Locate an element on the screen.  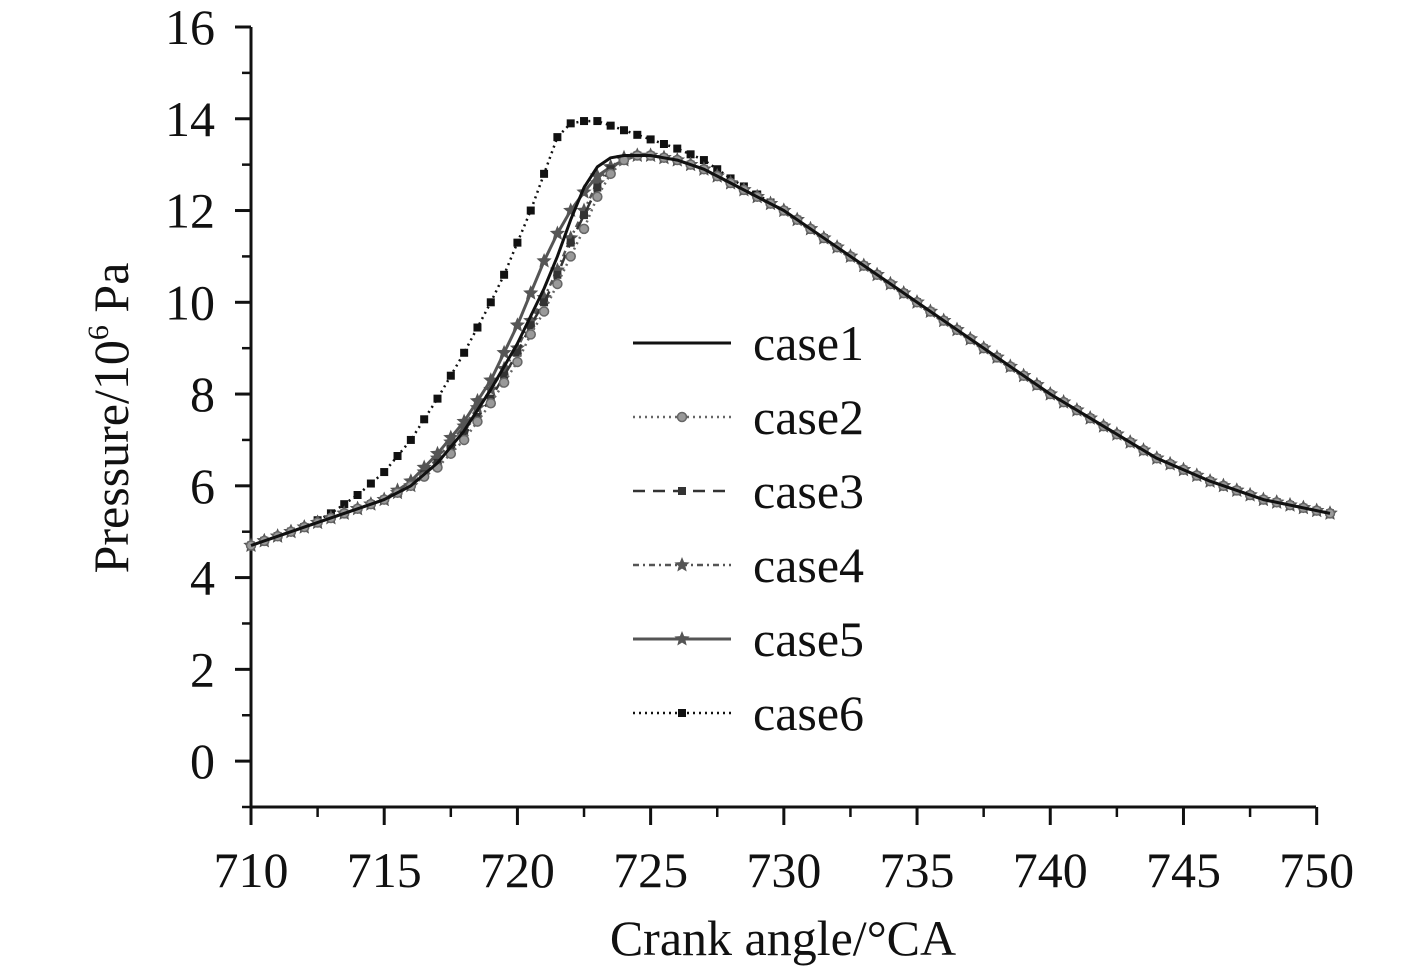
legend: case1 case2 case3 case4 case5 case6 is located at coordinates (748, 528).